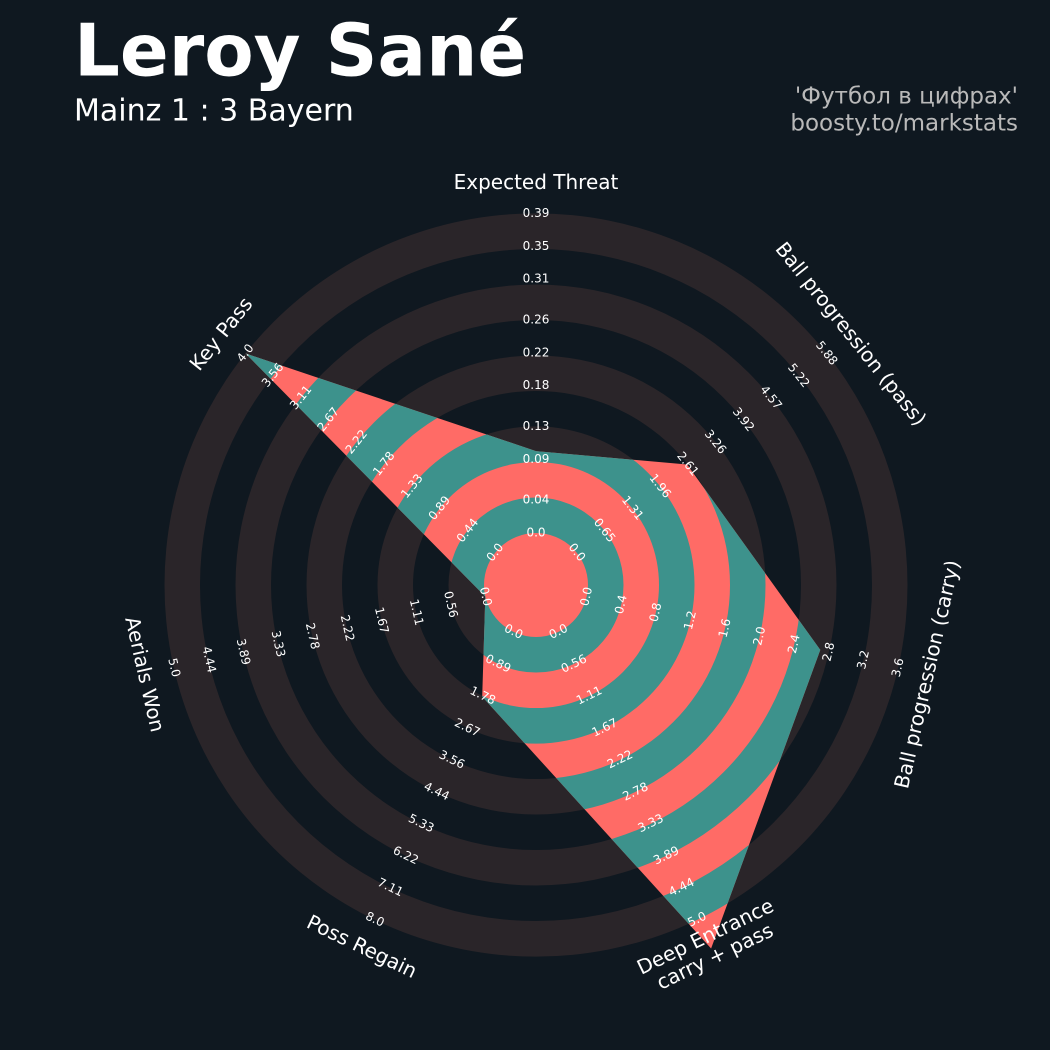 The width and height of the screenshot is (1050, 1050). I want to click on tick-label: 5.0, so click(174, 668).